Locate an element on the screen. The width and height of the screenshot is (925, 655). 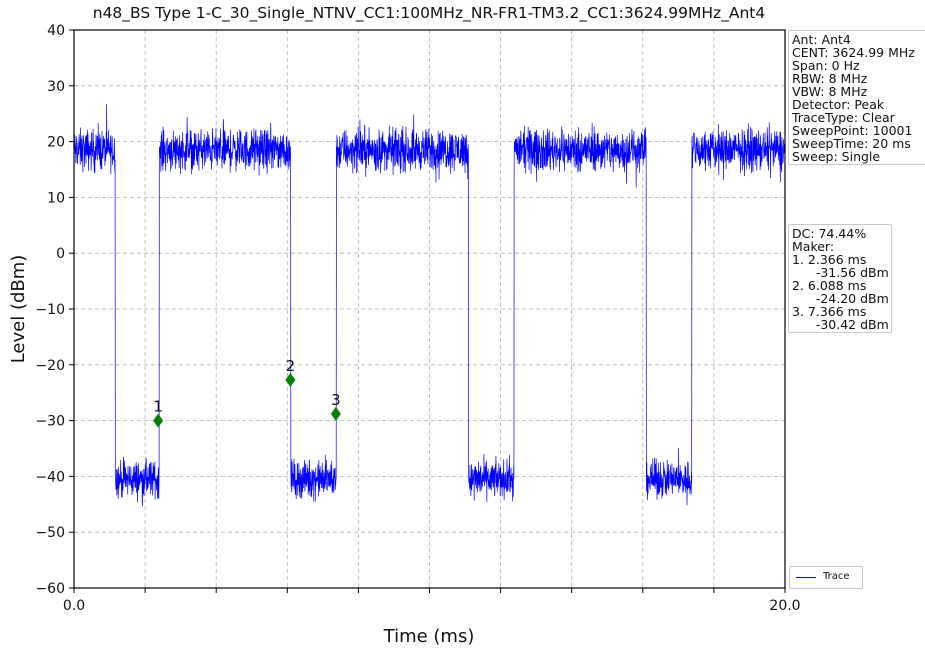
legend-trace-swatch is located at coordinates (806, 577).